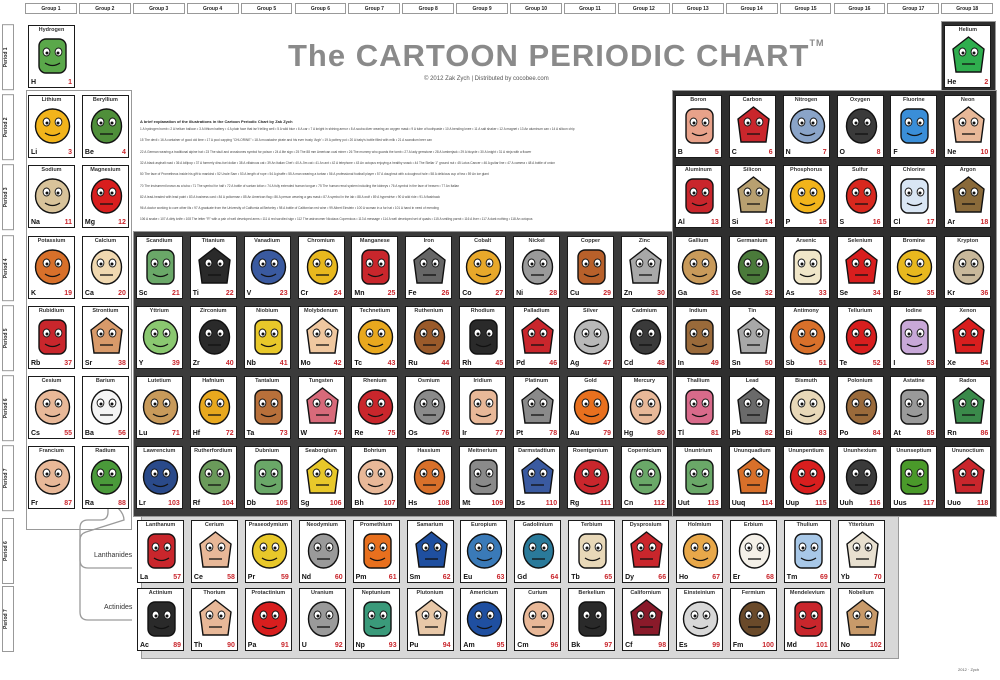  Describe the element at coordinates (860, 478) in the screenshot. I see `element-tile-ununhexium: Ununhexium Uuh 116` at that location.